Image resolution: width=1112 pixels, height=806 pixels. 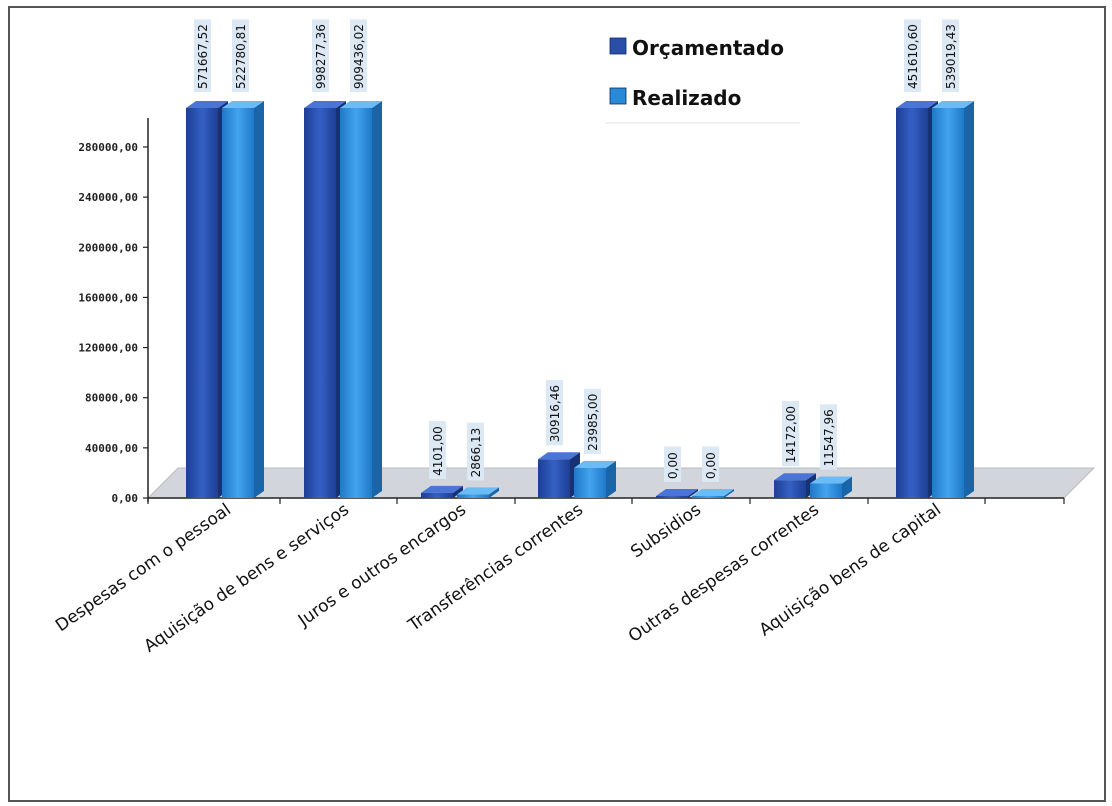 What do you see at coordinates (108, 247) in the screenshot?
I see `y-tick-label: 200000,00` at bounding box center [108, 247].